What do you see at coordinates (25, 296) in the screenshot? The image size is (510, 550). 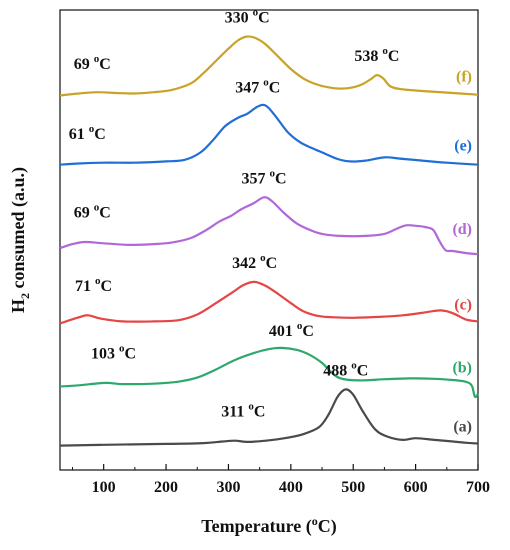 I see `y-axis-label-sub: 2` at bounding box center [25, 296].